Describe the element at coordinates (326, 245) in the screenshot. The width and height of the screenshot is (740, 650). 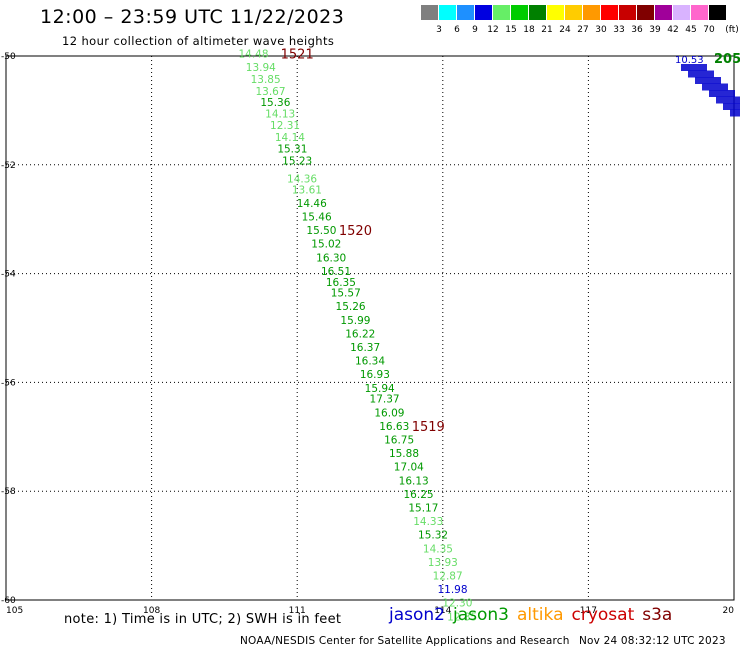
I see `swh-value-label: 15.02` at that location.